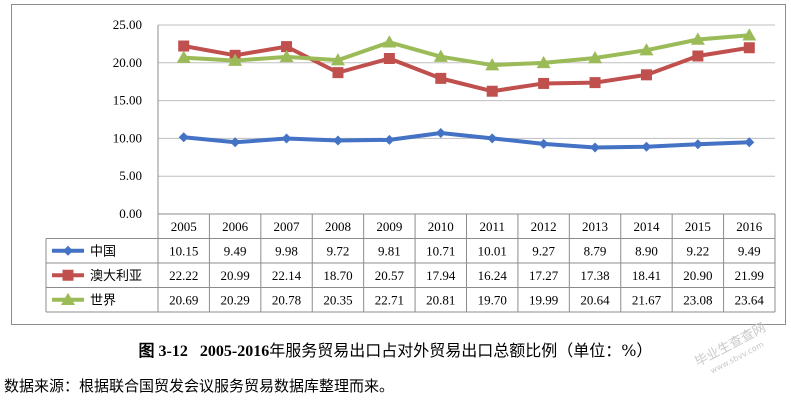 This screenshot has width=791, height=411. I want to click on figure-years: 2005-2016, so click(234, 351).